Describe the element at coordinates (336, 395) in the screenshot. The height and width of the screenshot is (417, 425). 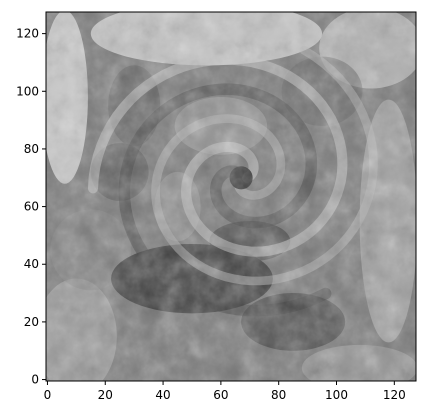
I see `x-tick-label: 100` at that location.